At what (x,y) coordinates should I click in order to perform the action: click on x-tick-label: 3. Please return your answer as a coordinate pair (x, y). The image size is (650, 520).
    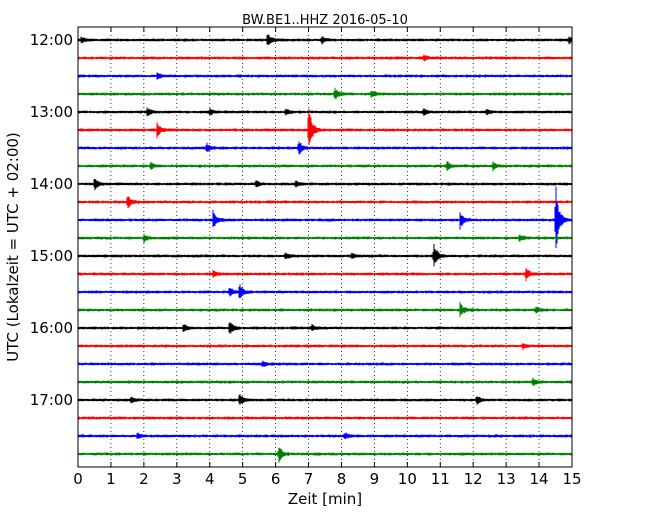
    Looking at the image, I should click on (177, 479).